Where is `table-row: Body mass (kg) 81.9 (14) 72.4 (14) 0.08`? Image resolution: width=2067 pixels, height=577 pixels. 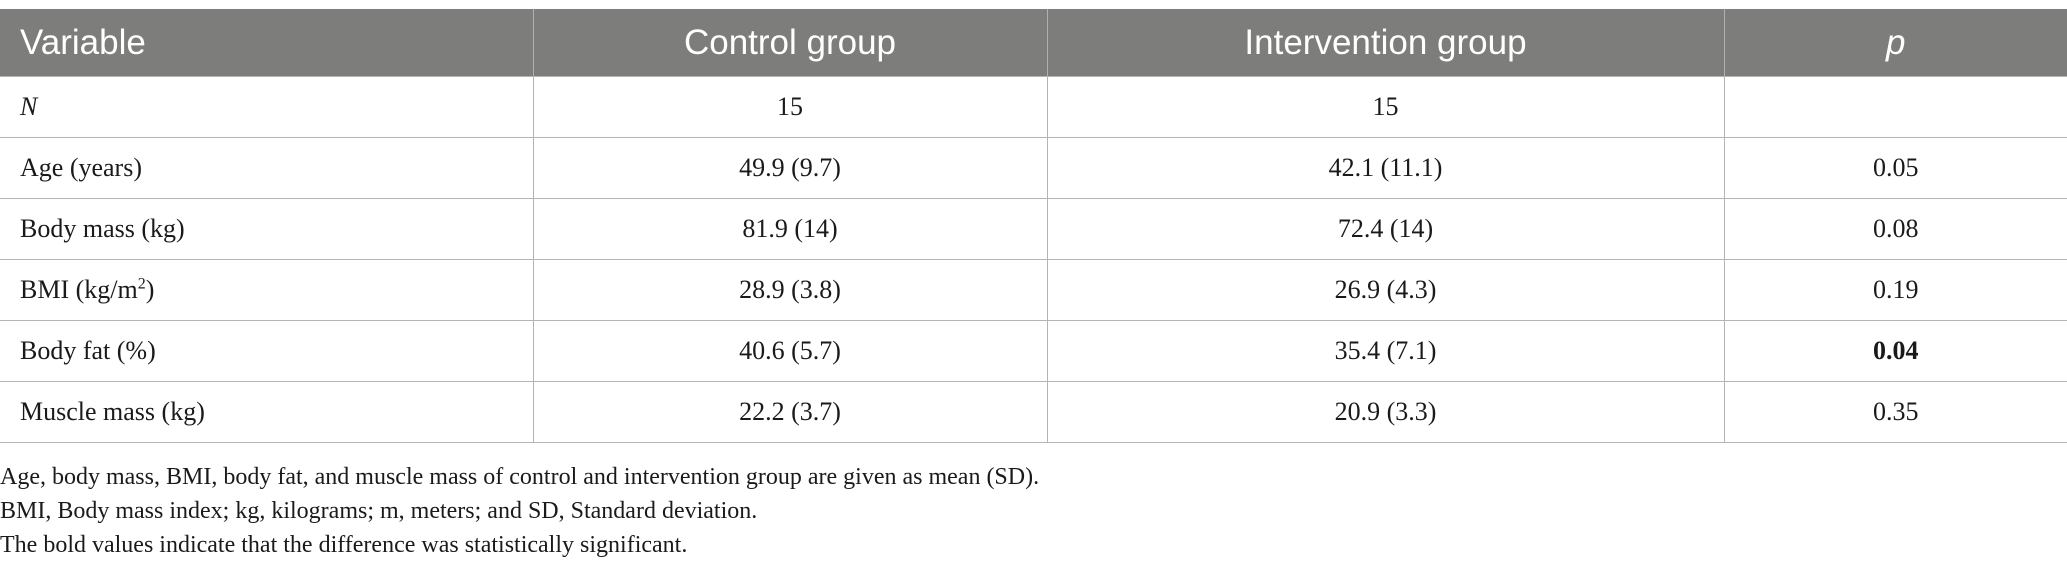
table-row: Body mass (kg) 81.9 (14) 72.4 (14) 0.08 is located at coordinates (1033, 229).